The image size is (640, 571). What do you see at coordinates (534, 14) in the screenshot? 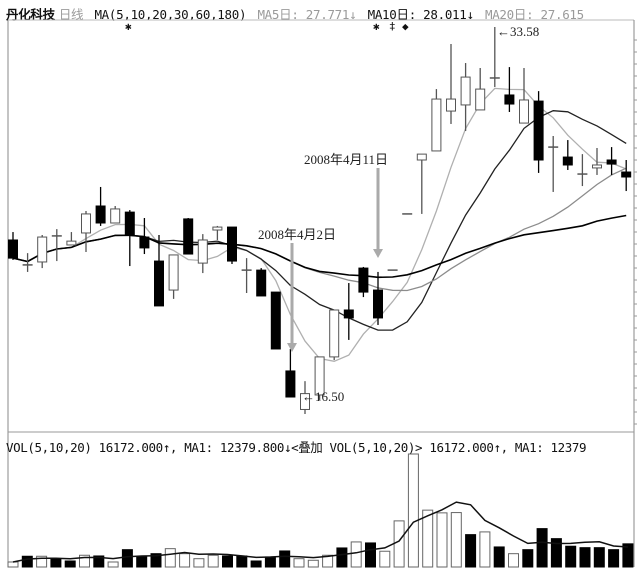
I see `ma20-value: MA20日: 27.615` at bounding box center [534, 14].